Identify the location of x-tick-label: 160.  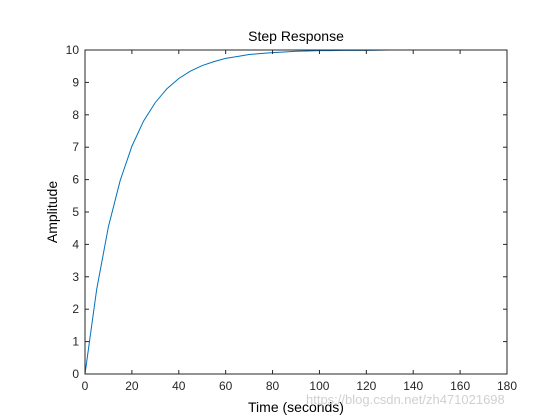
(460, 386).